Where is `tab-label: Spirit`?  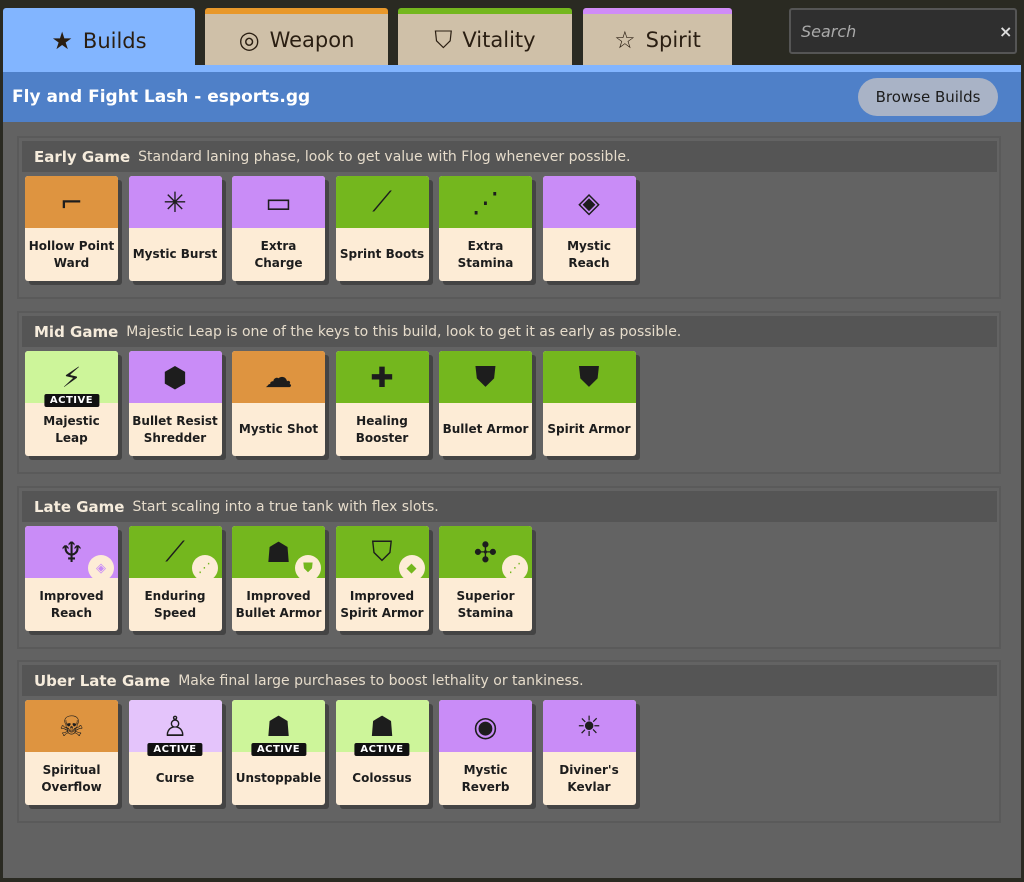 tab-label: Spirit is located at coordinates (673, 39).